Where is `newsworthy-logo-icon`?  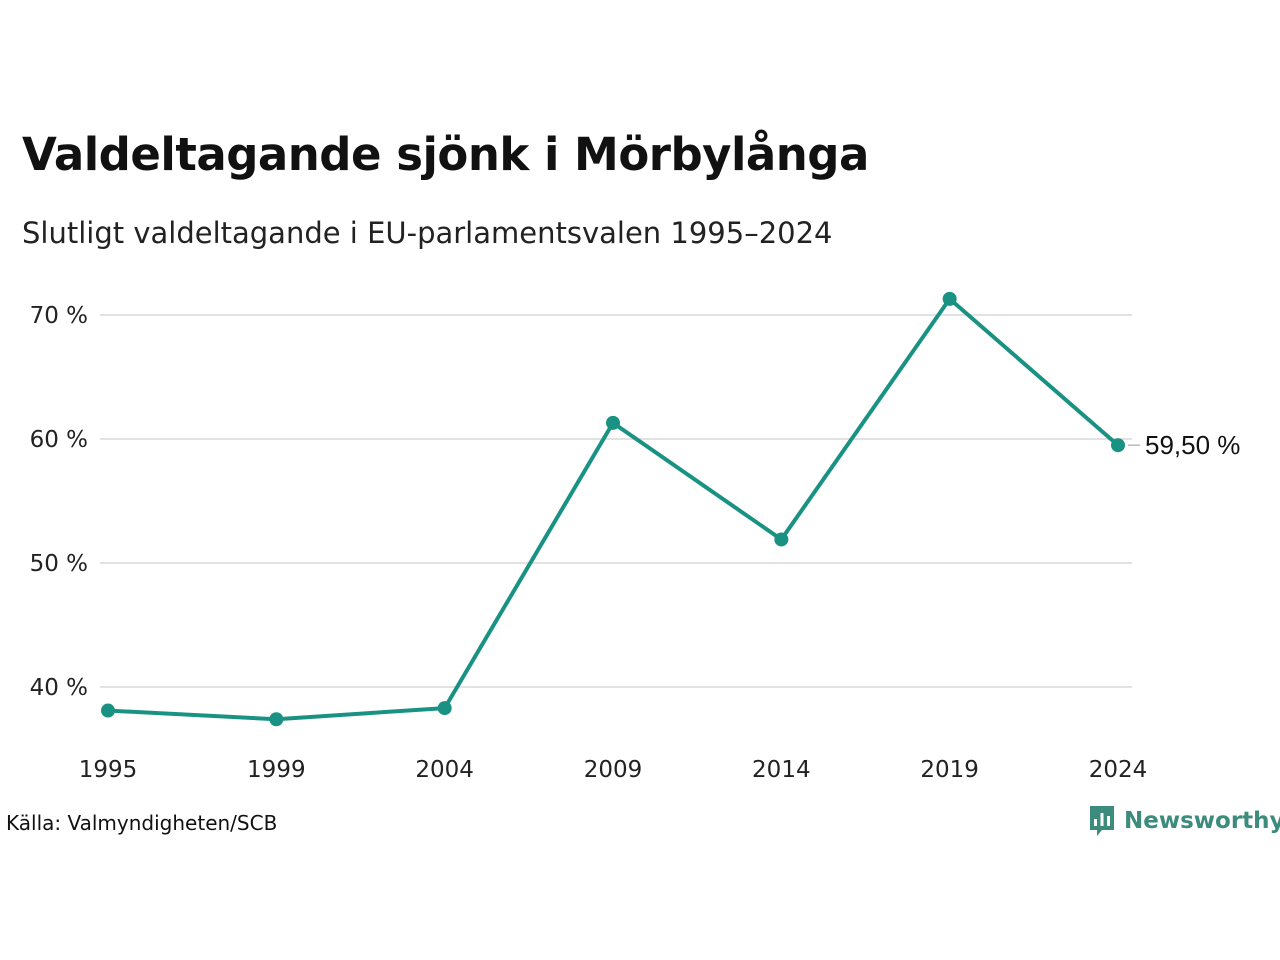
newsworthy-logo-icon is located at coordinates (1102, 821).